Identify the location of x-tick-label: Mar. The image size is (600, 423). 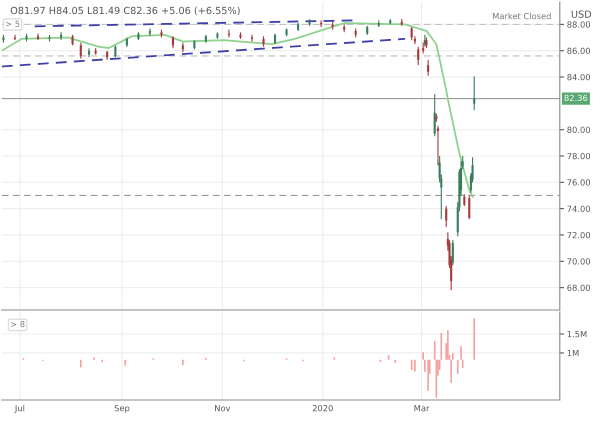
(422, 408).